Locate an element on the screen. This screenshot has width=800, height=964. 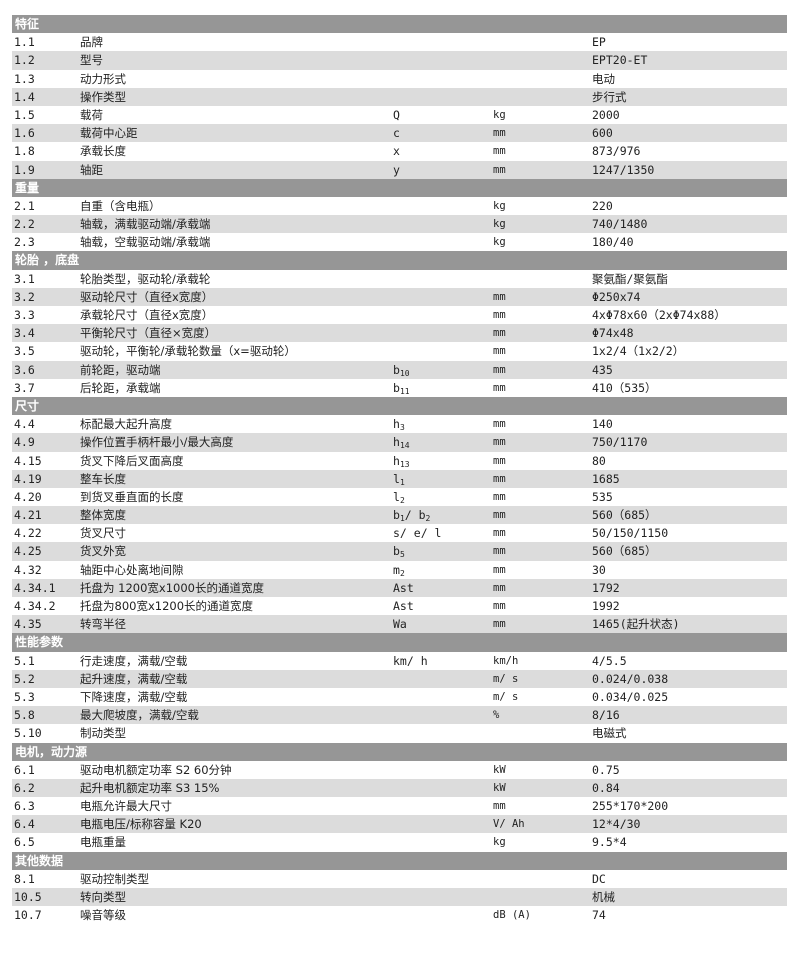
item-symbol: km/ h is located at coordinates (410, 661).